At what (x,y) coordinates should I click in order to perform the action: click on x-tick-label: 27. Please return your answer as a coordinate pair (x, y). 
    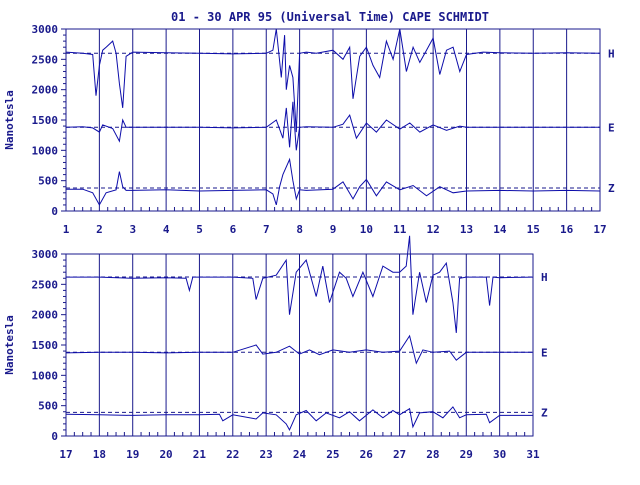
    Looking at the image, I should click on (399, 454).